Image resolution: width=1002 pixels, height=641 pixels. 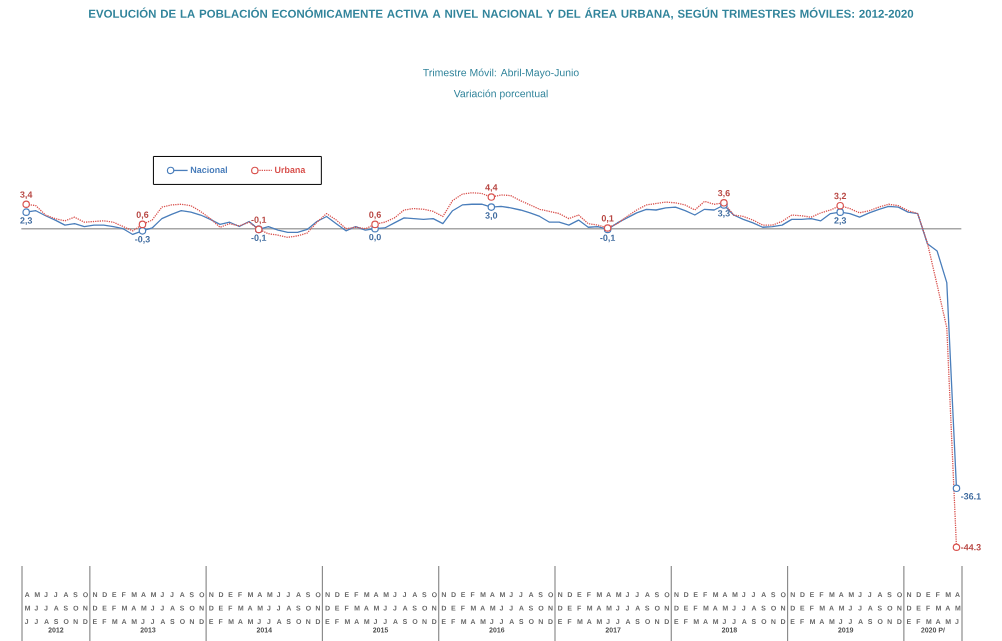 I want to click on chart-title: EVOLUCIÓN DE LA POBLACIÓN ECONÓMICAMENTE ACTIVA A NIVEL NACIONAL Y DEL ÁREA URBANA, SEGÚN TRIMESTRES MÓVILES: 2012-2020, so click(x=501, y=13).